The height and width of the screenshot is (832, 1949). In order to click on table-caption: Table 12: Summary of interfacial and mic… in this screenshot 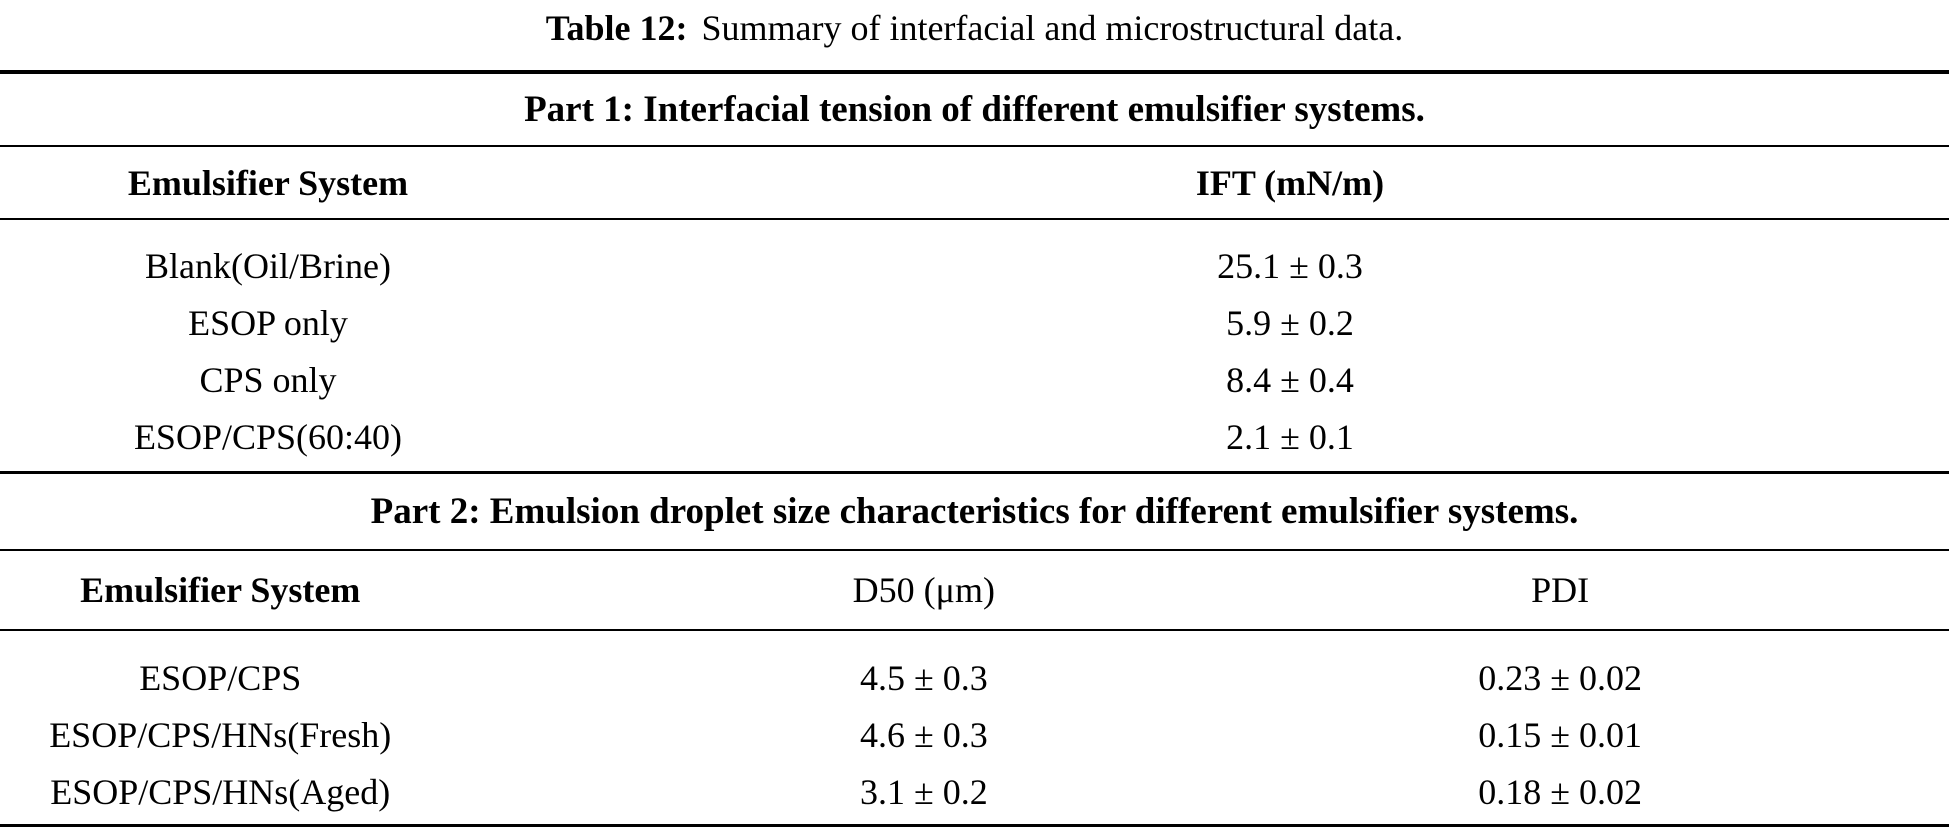, I will do `click(974, 28)`.